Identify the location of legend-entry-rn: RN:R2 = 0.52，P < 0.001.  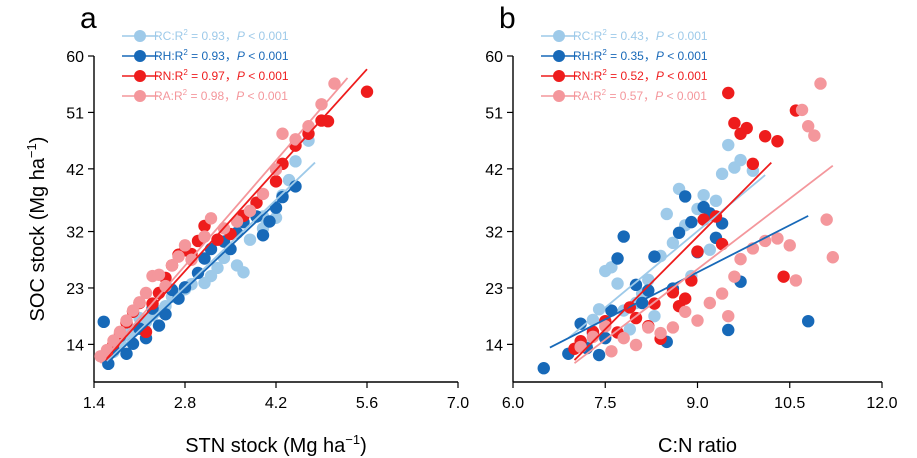
(624, 75).